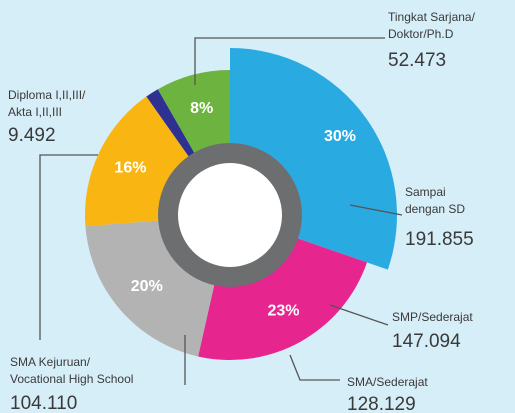 The image size is (515, 413). I want to click on percent-label: 16%, so click(130, 167).